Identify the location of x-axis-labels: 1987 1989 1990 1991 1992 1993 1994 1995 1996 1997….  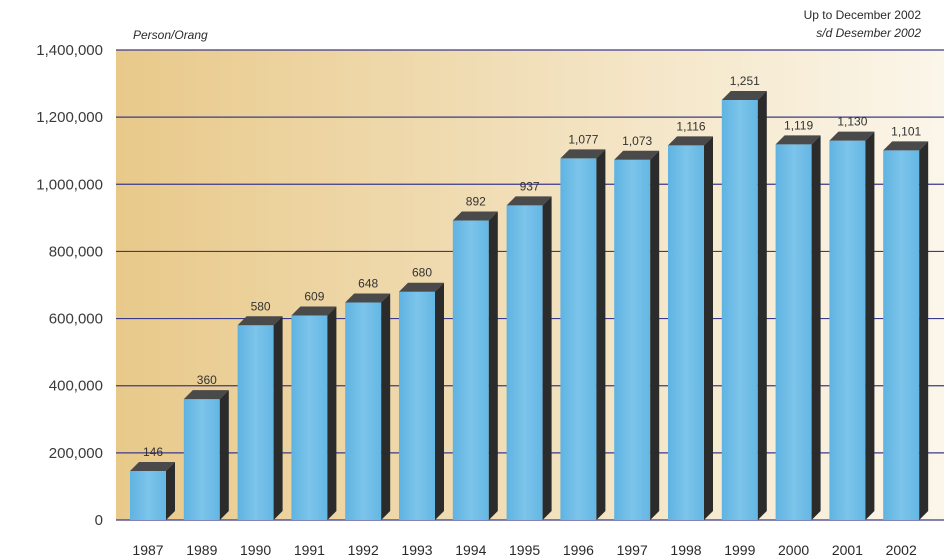
(524, 550).